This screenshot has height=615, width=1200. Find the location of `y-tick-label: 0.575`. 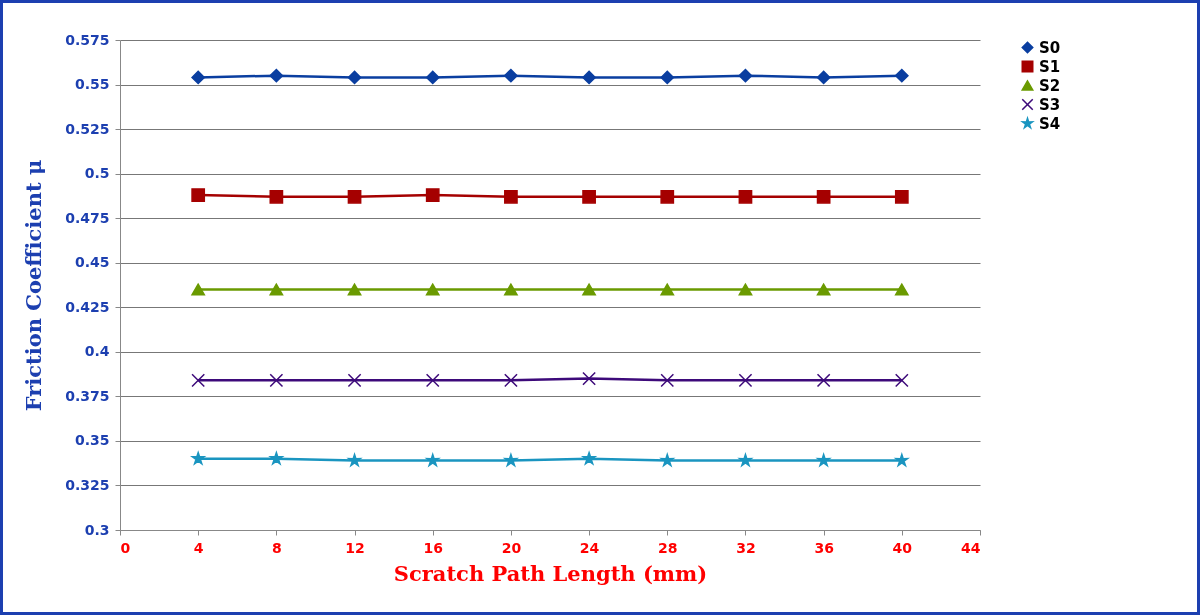

y-tick-label: 0.575 is located at coordinates (87, 39).